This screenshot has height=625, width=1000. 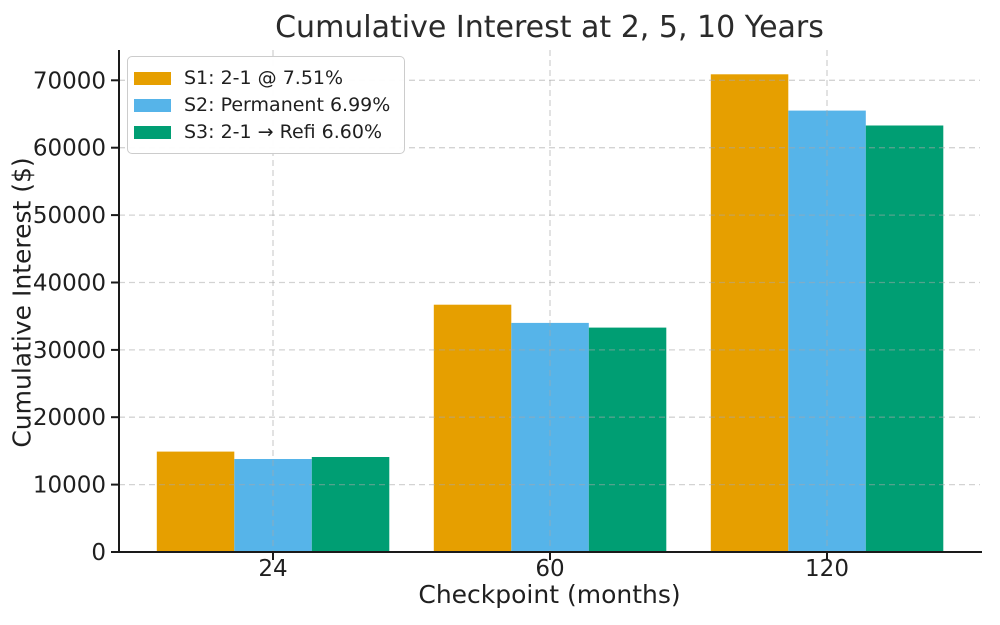 I want to click on bar-series3-cat120, so click(x=904, y=338).